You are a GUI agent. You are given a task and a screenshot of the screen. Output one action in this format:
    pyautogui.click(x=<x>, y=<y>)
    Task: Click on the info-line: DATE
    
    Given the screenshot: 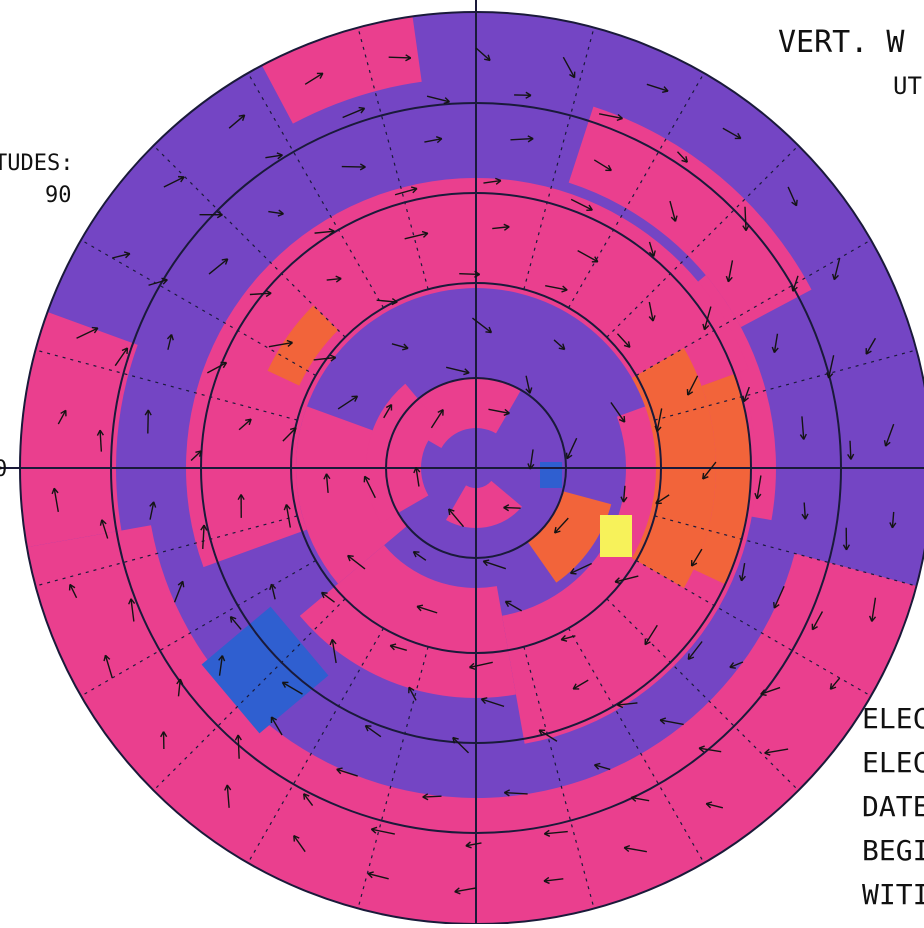 What is the action you would take?
    pyautogui.click(x=893, y=806)
    